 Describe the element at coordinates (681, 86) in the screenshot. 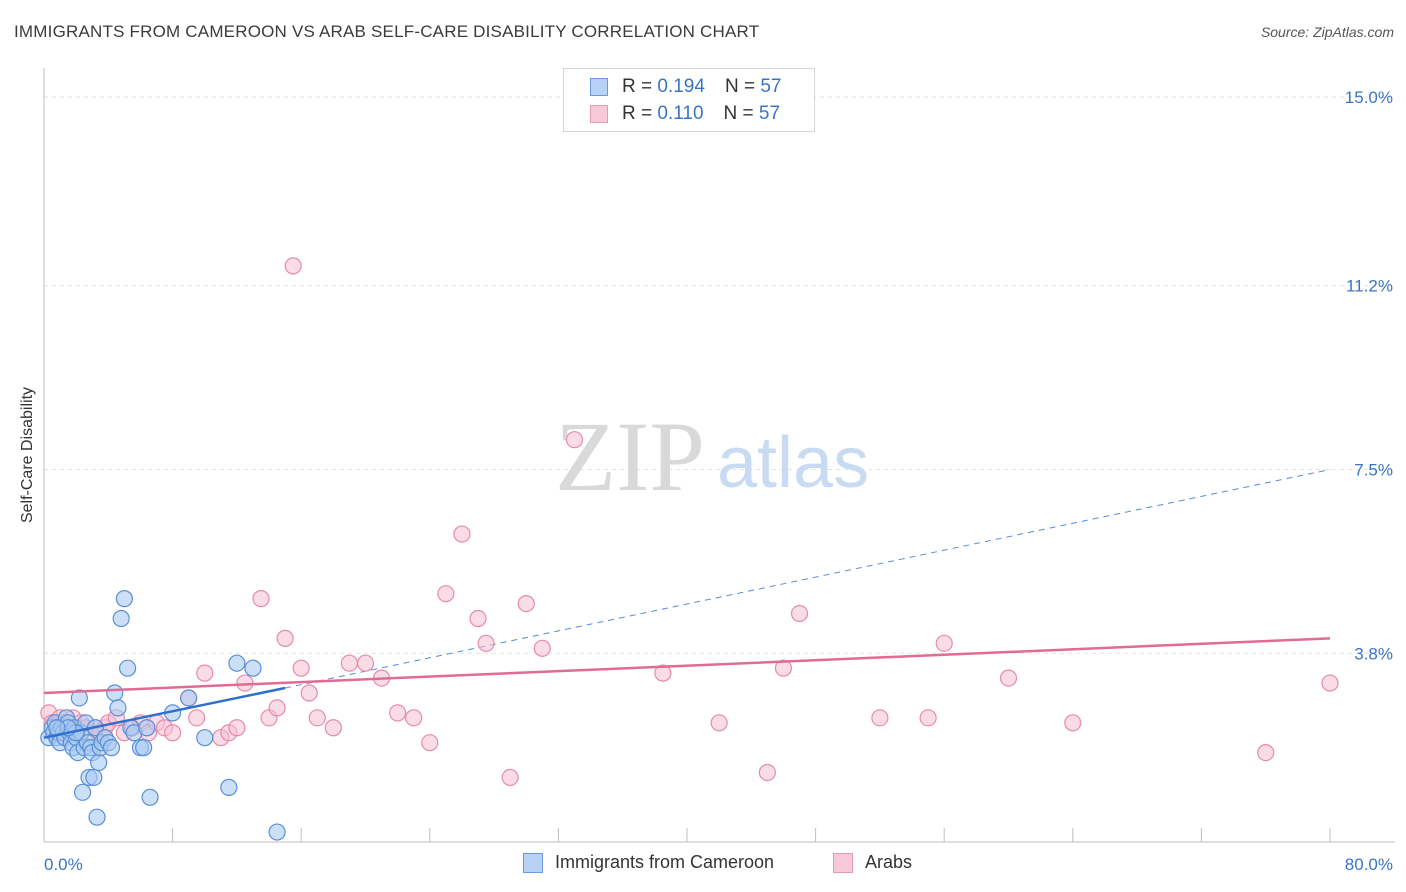

I see `legend-r-value: 0.194` at that location.